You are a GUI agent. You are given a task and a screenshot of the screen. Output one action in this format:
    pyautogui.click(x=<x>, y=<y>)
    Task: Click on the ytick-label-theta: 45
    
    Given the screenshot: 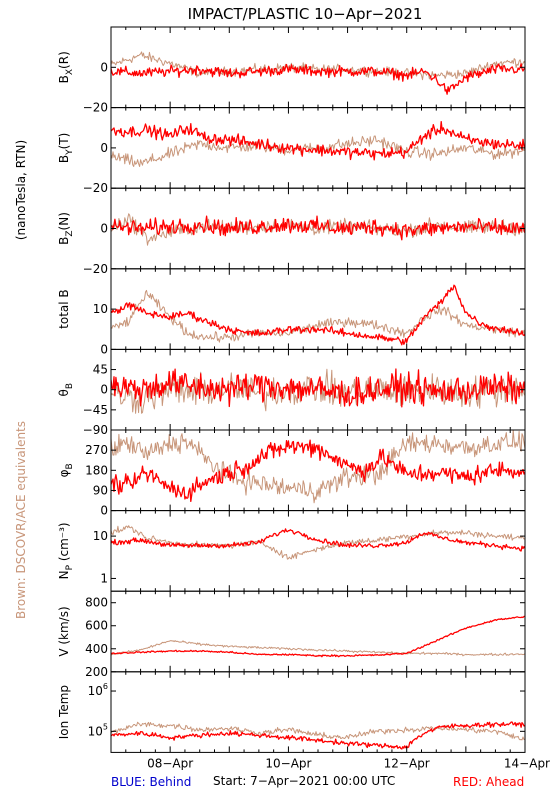 What is the action you would take?
    pyautogui.click(x=100, y=370)
    